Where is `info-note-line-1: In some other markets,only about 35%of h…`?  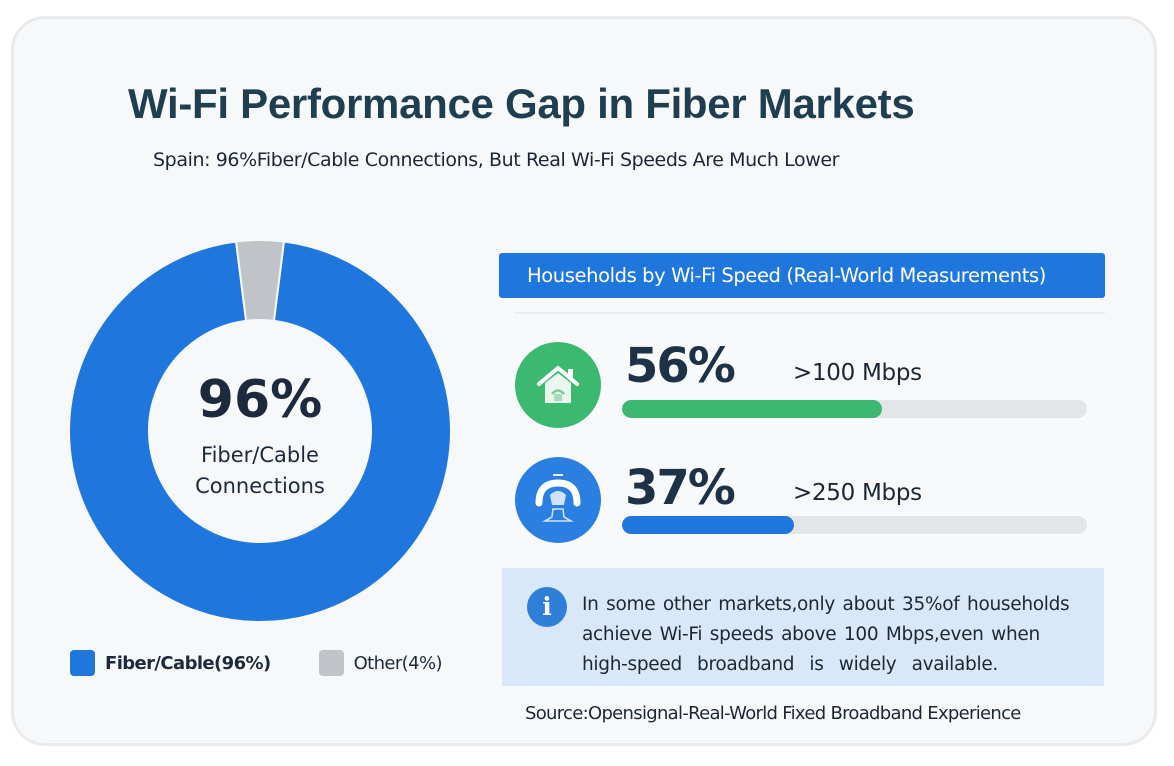 info-note-line-1: In some other markets,only about 35%of h… is located at coordinates (826, 604).